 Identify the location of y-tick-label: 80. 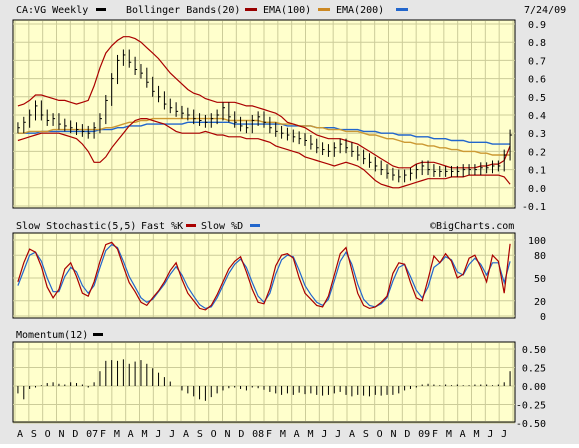
(540, 256).